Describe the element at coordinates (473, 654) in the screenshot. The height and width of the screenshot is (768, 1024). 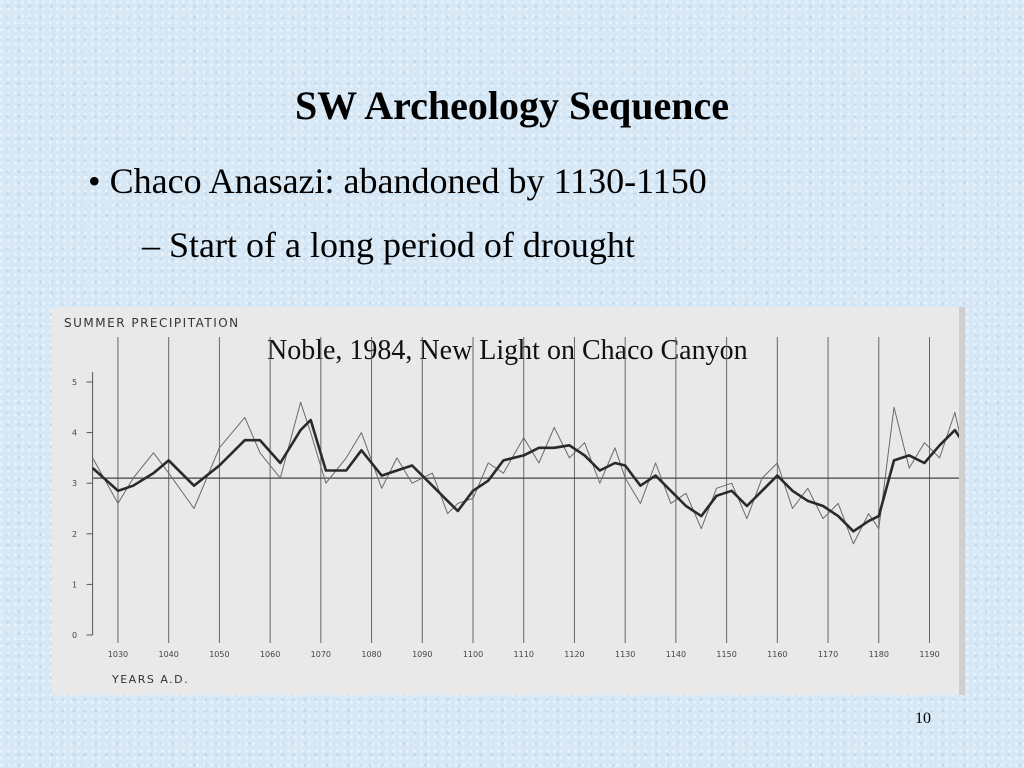
I see `x-tick-label: 1100` at that location.